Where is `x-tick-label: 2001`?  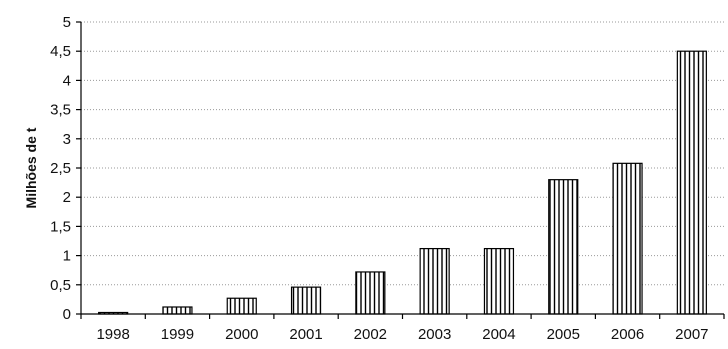
x-tick-label: 2001 is located at coordinates (305, 334).